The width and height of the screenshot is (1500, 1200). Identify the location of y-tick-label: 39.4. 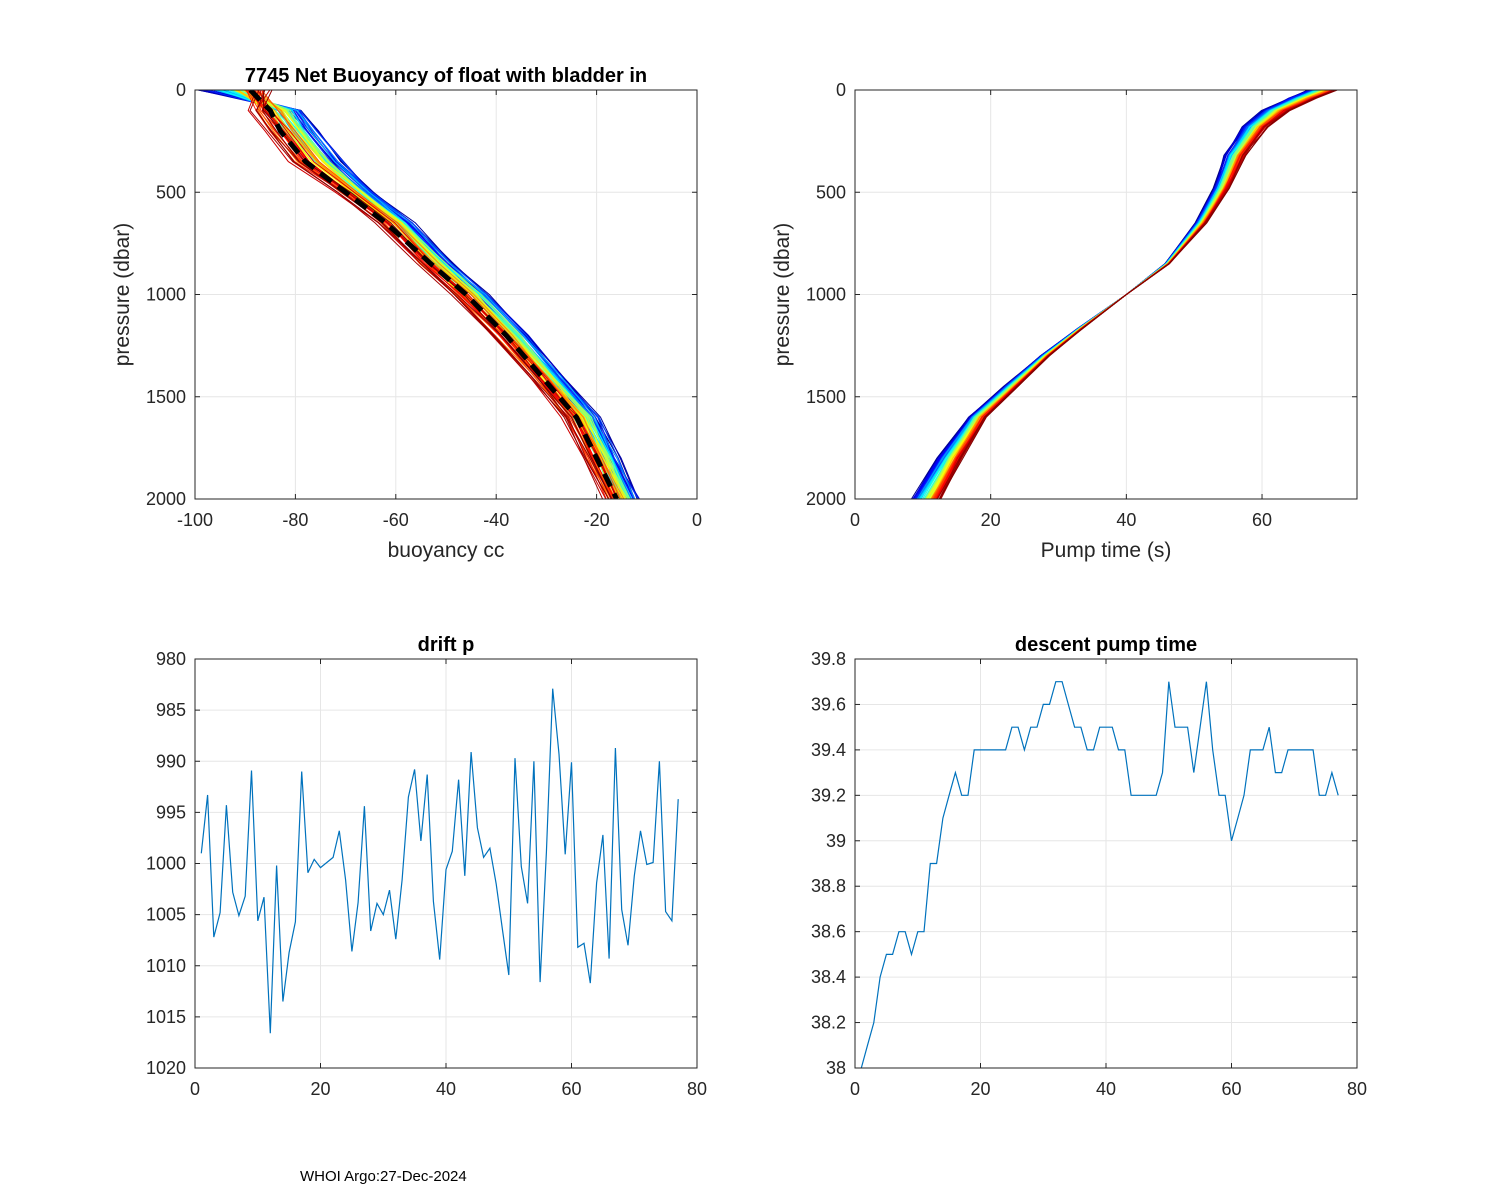
(828, 750).